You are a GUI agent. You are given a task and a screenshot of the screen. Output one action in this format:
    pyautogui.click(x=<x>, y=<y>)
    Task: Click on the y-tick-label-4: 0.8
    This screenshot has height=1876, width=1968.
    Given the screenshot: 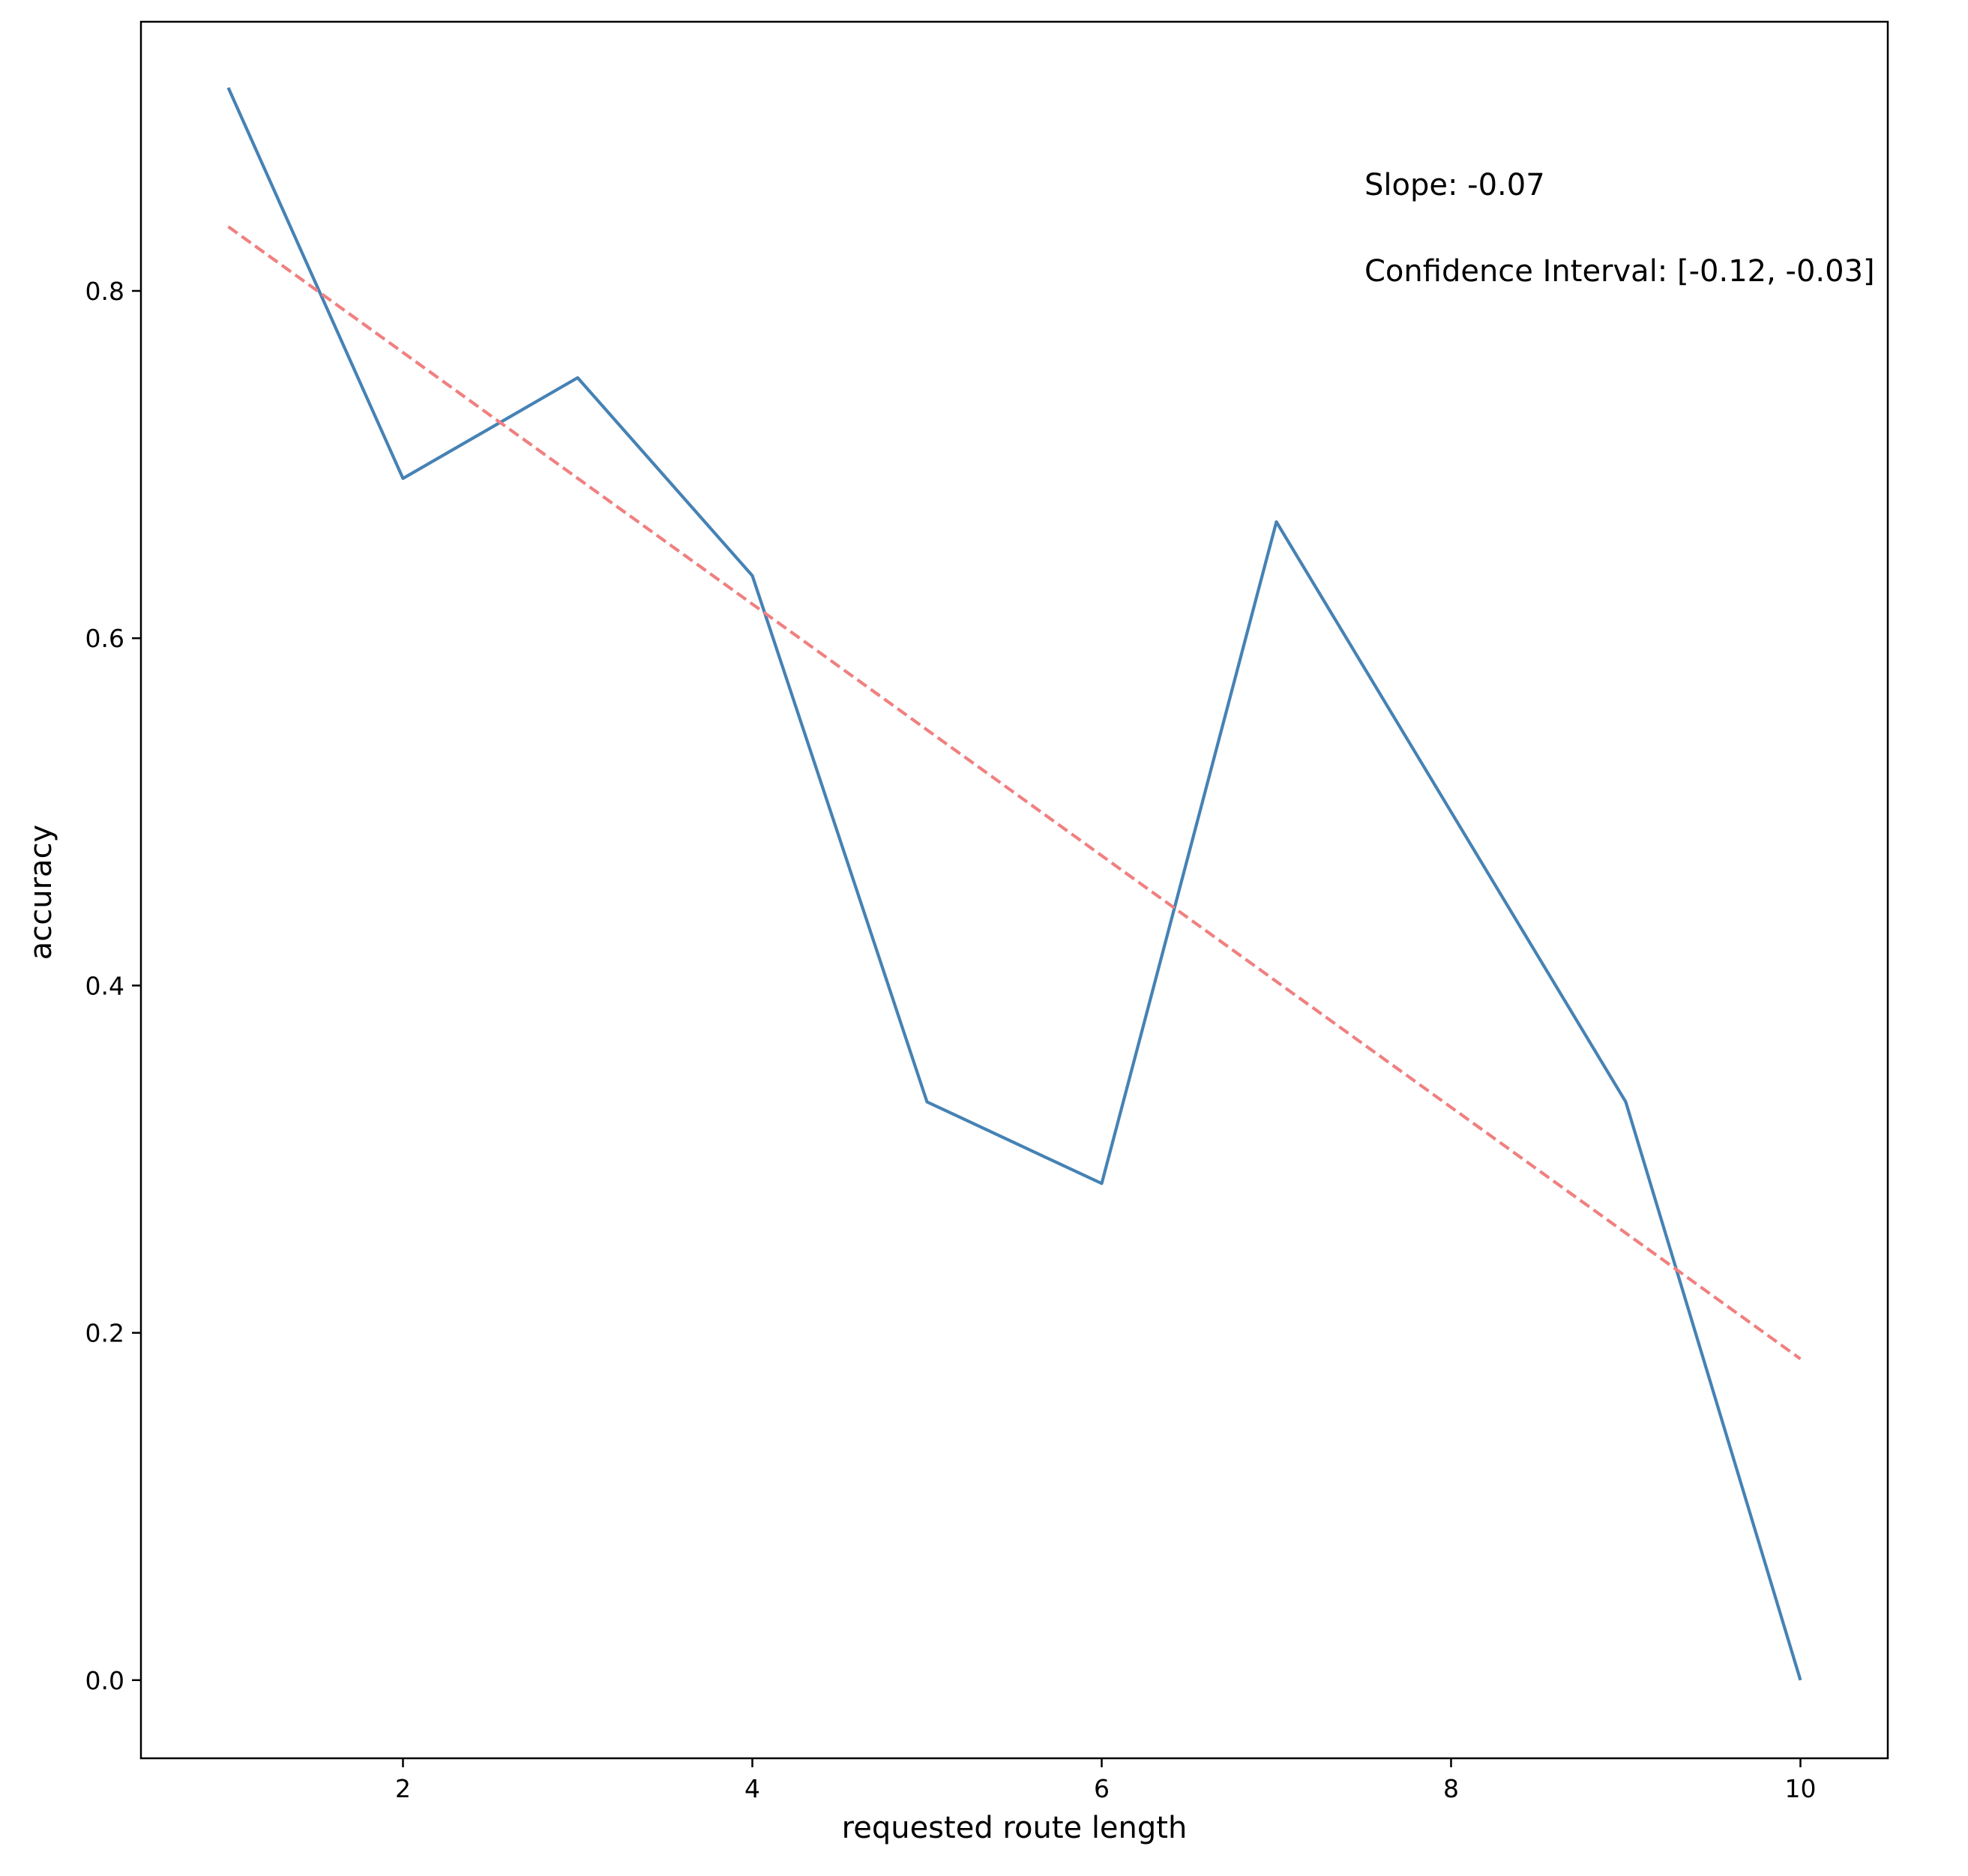 What is the action you would take?
    pyautogui.click(x=104, y=291)
    